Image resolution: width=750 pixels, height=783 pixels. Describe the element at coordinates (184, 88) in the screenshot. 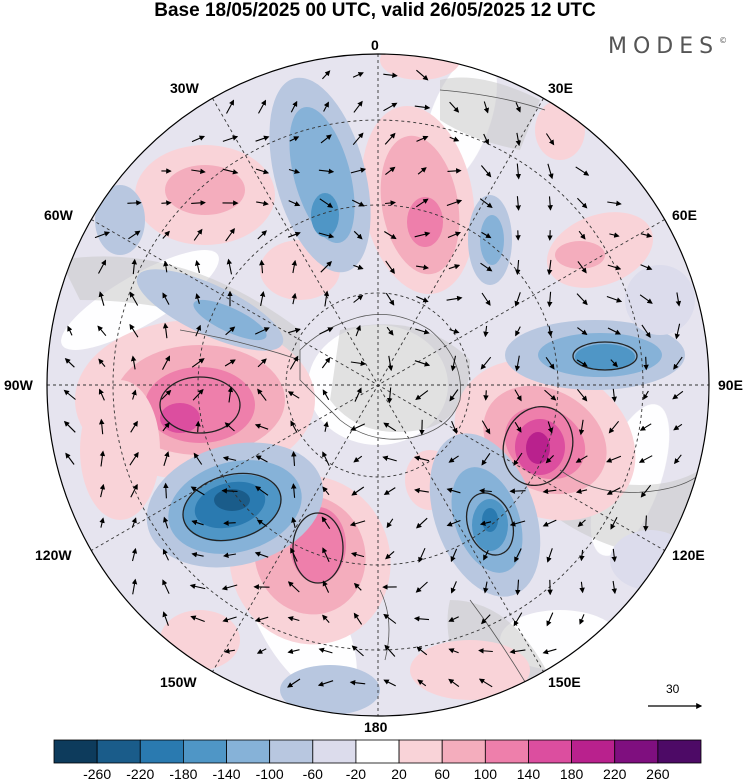

I see `label-lon-30w: 30W` at that location.